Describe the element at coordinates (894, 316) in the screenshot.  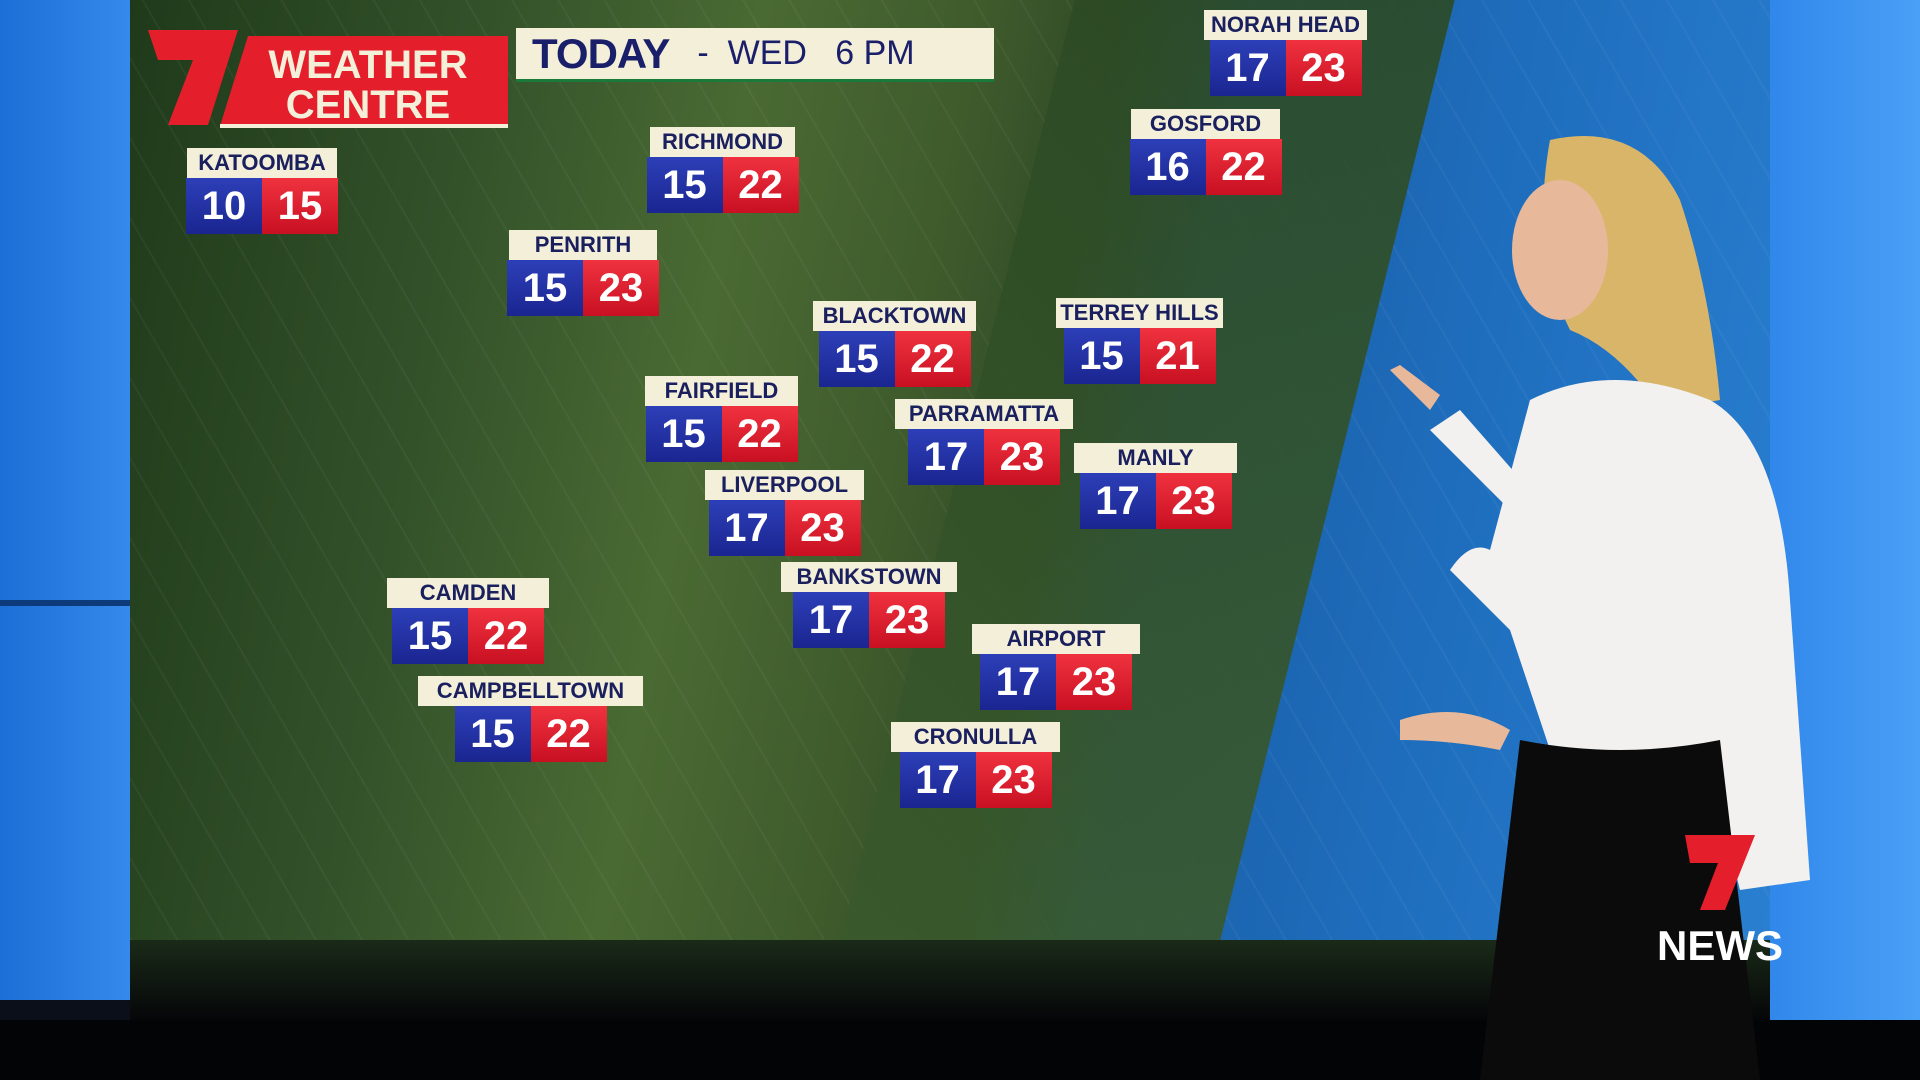
I see `station-name: BLACKTOWN` at that location.